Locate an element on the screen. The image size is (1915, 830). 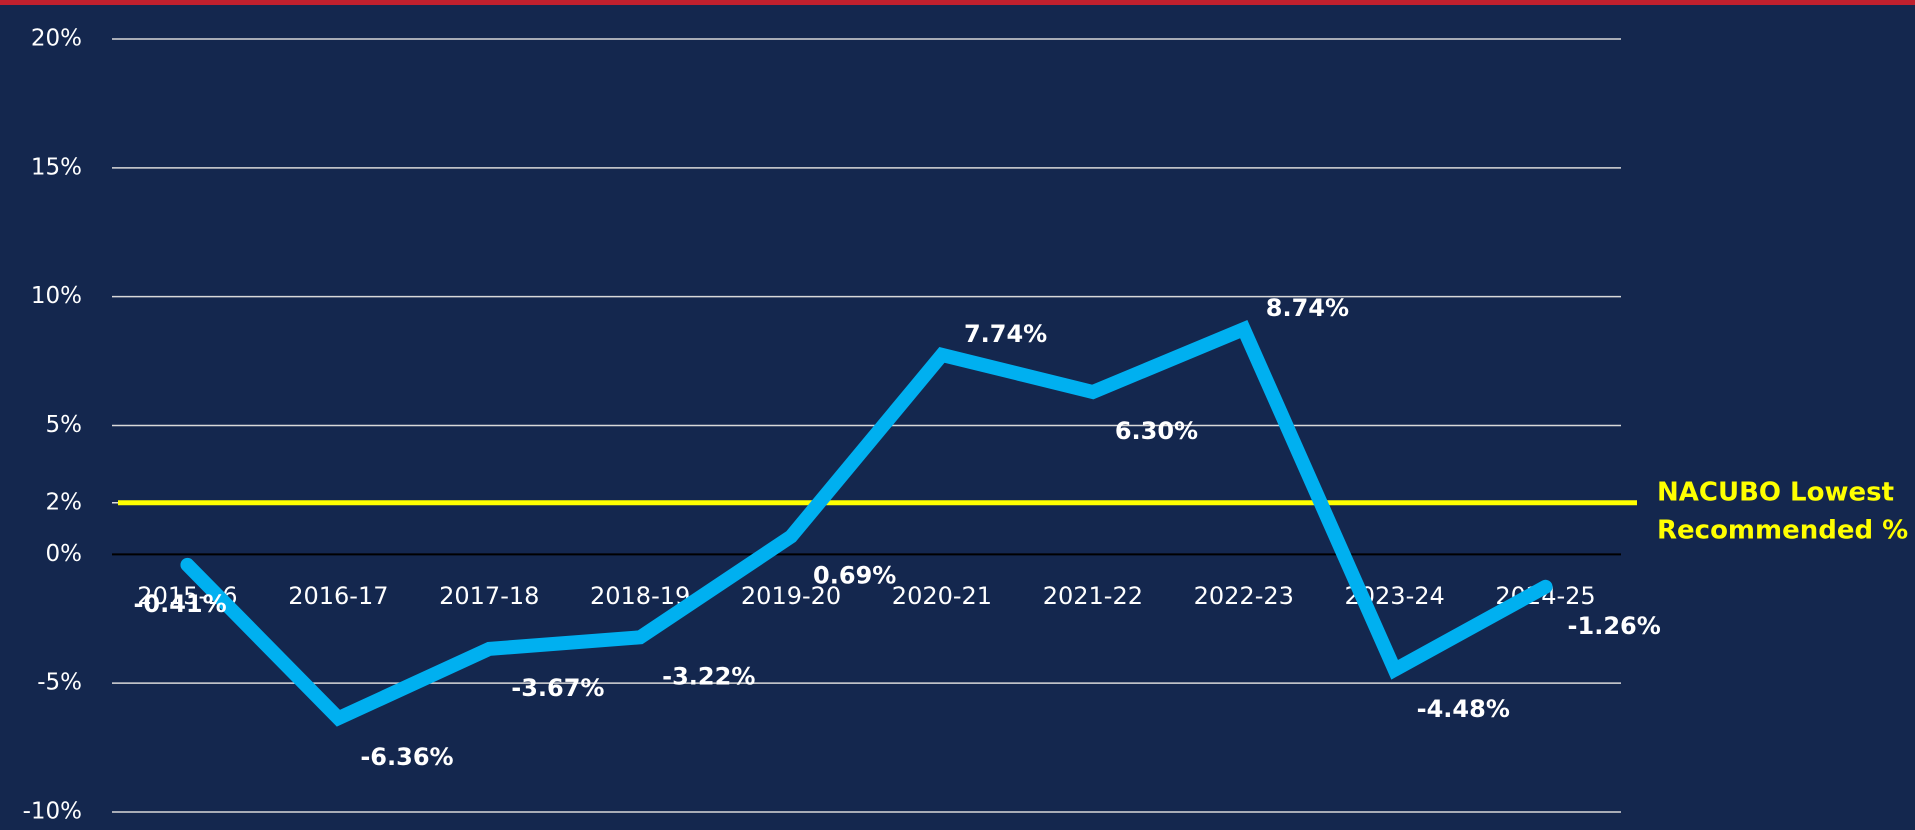
data-label: 8.74% is located at coordinates (1307, 308).